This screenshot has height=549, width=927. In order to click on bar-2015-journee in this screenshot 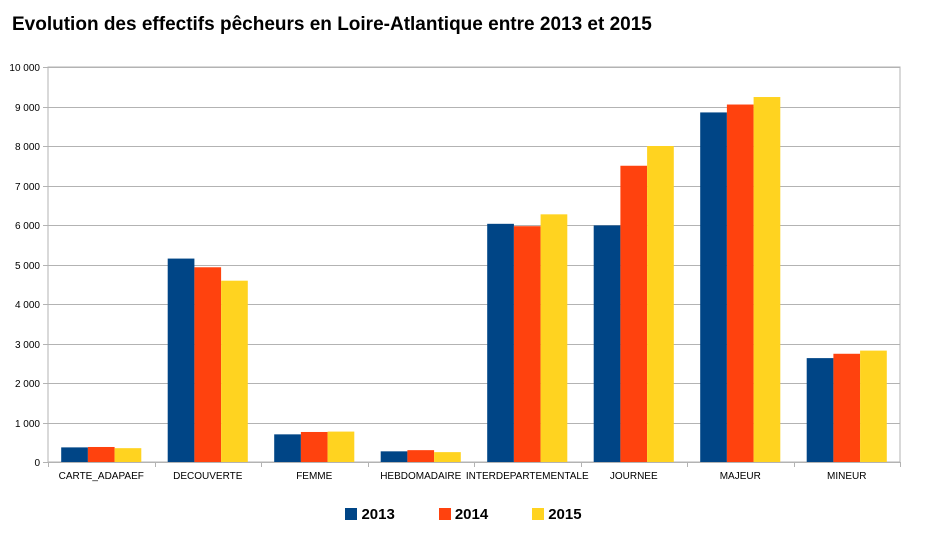, I will do `click(660, 304)`.